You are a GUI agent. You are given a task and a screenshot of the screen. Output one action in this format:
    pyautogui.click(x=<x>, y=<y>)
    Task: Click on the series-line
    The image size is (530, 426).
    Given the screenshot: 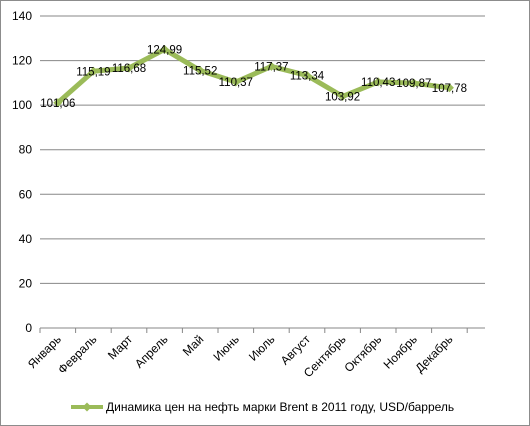 What is the action you would take?
    pyautogui.click(x=253, y=76)
    